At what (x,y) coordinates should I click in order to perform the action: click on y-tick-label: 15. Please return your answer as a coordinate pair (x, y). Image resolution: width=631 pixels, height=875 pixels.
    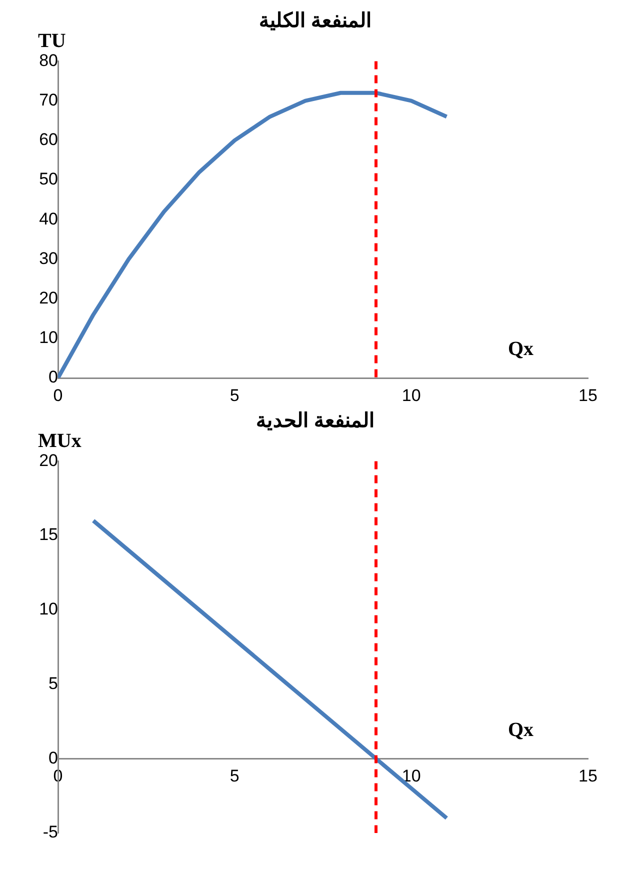
    Looking at the image, I should click on (48, 534).